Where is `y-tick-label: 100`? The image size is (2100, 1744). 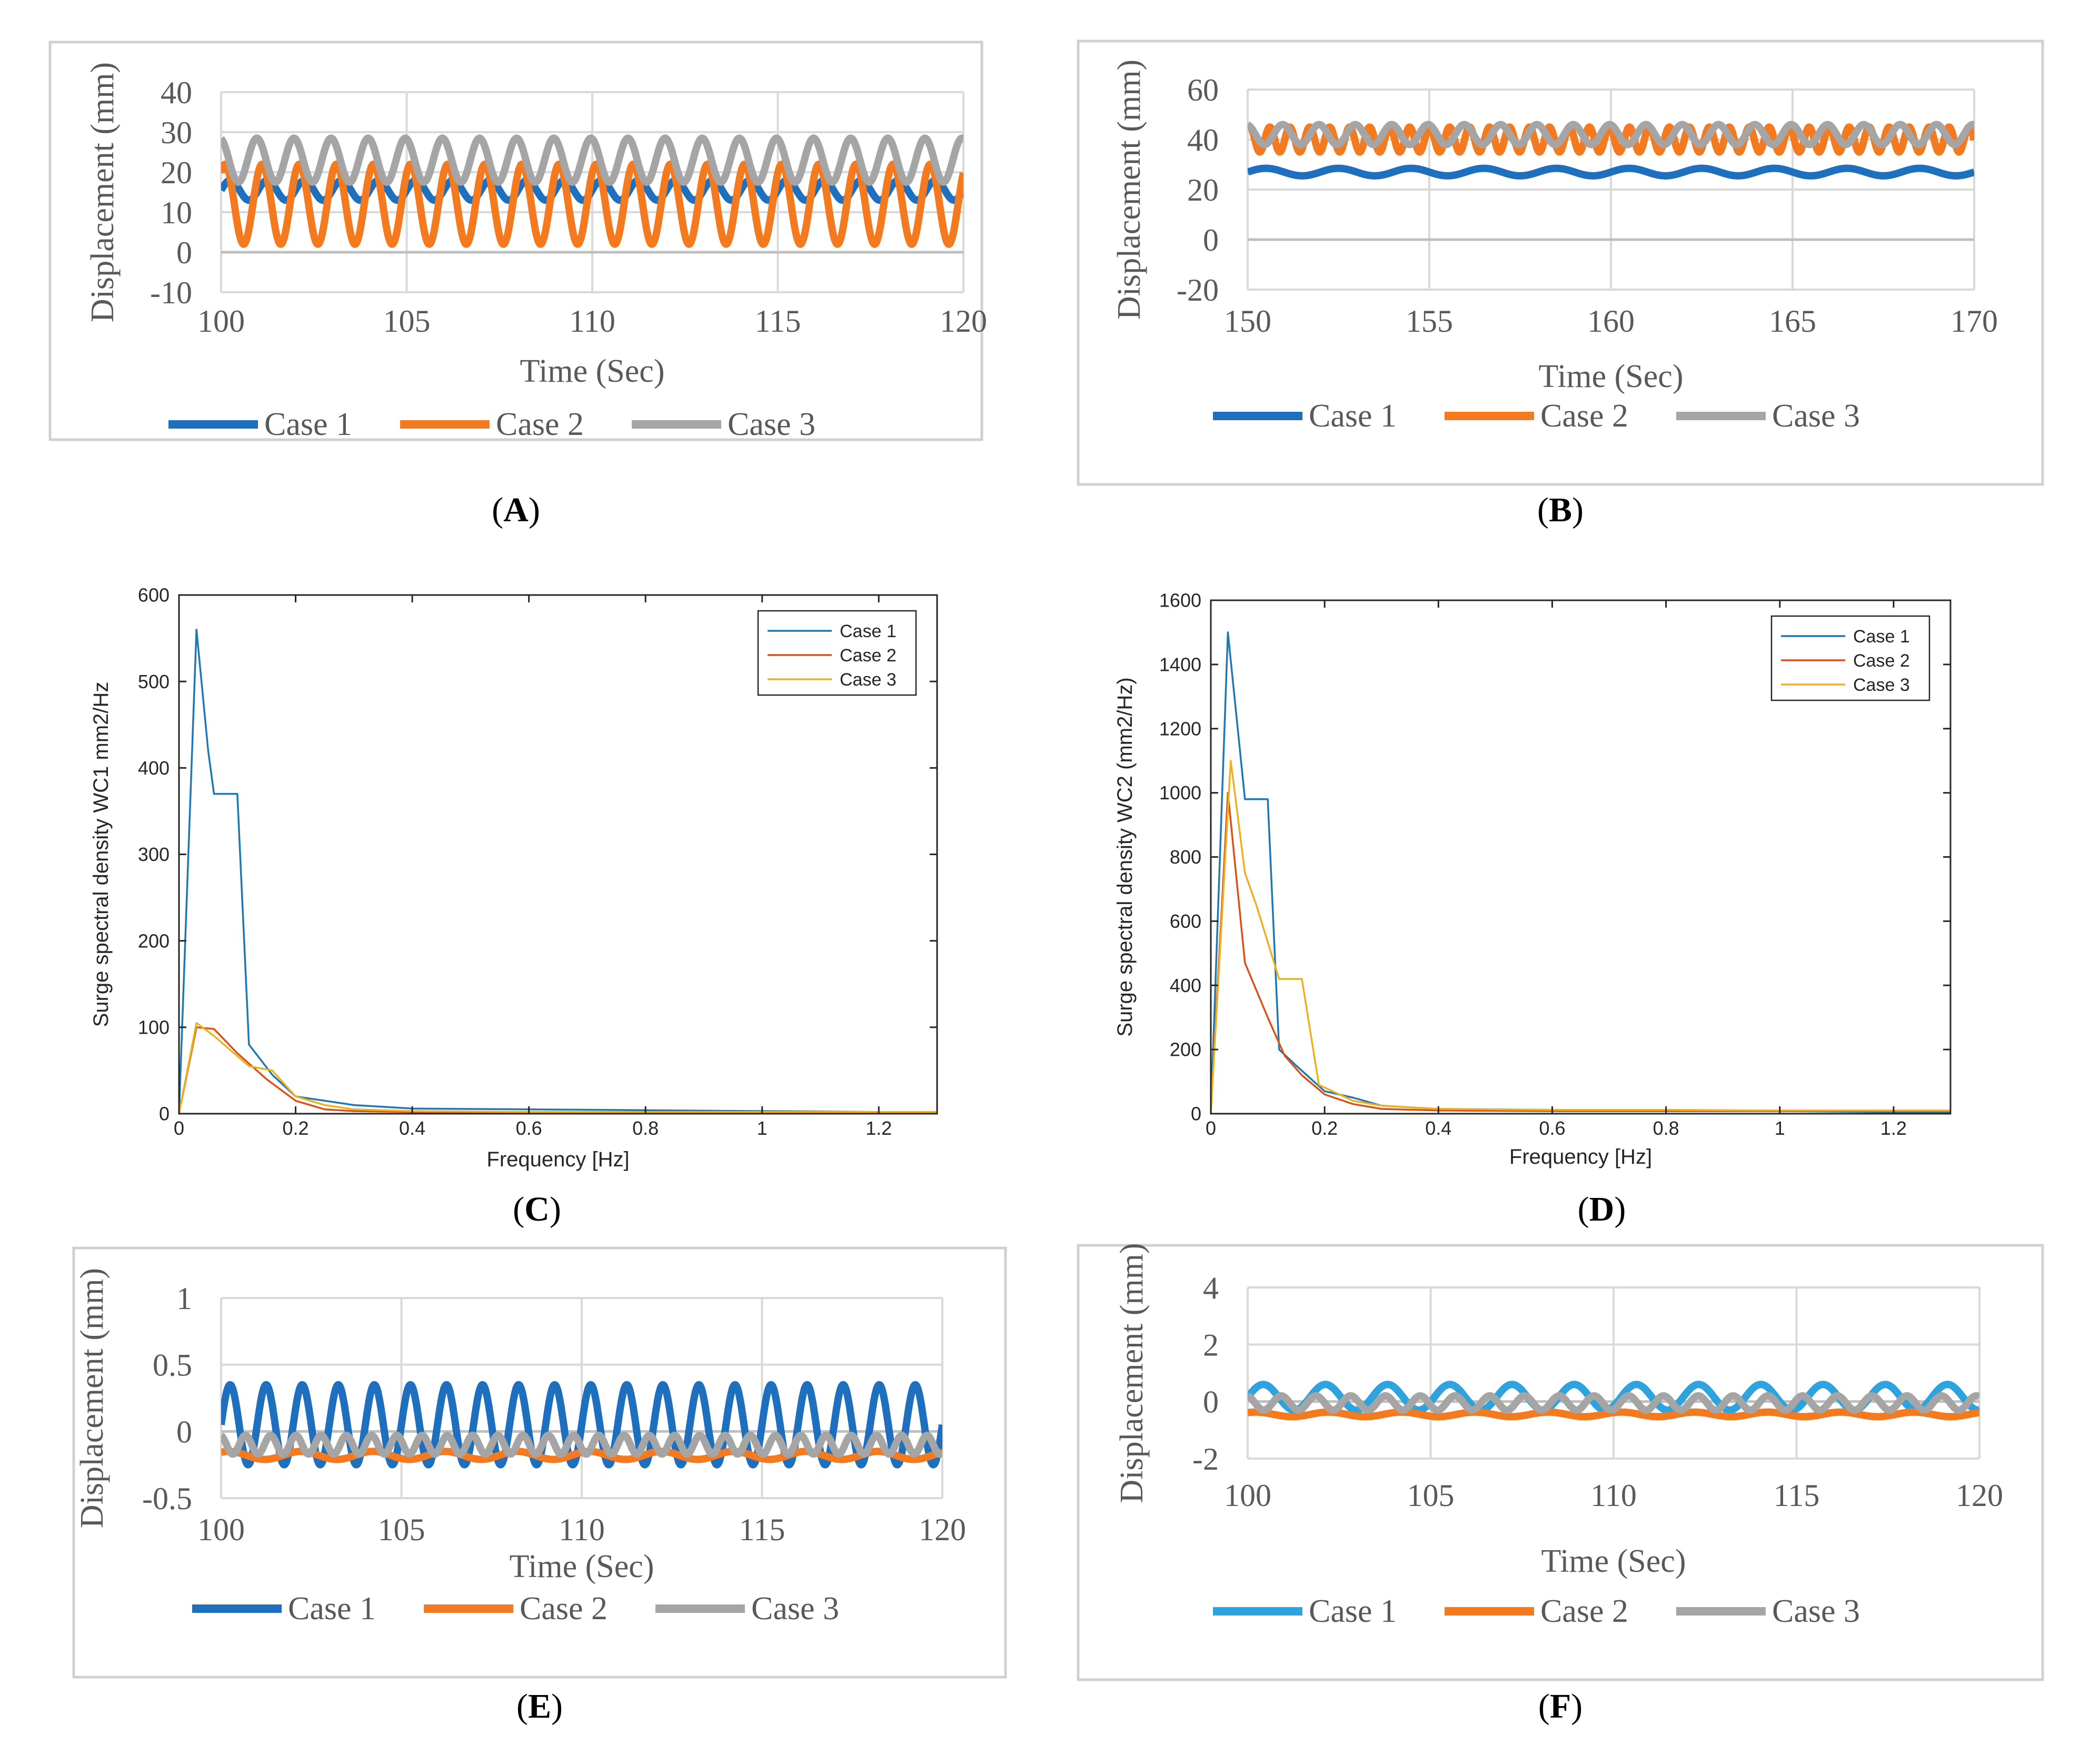 y-tick-label: 100 is located at coordinates (154, 1027).